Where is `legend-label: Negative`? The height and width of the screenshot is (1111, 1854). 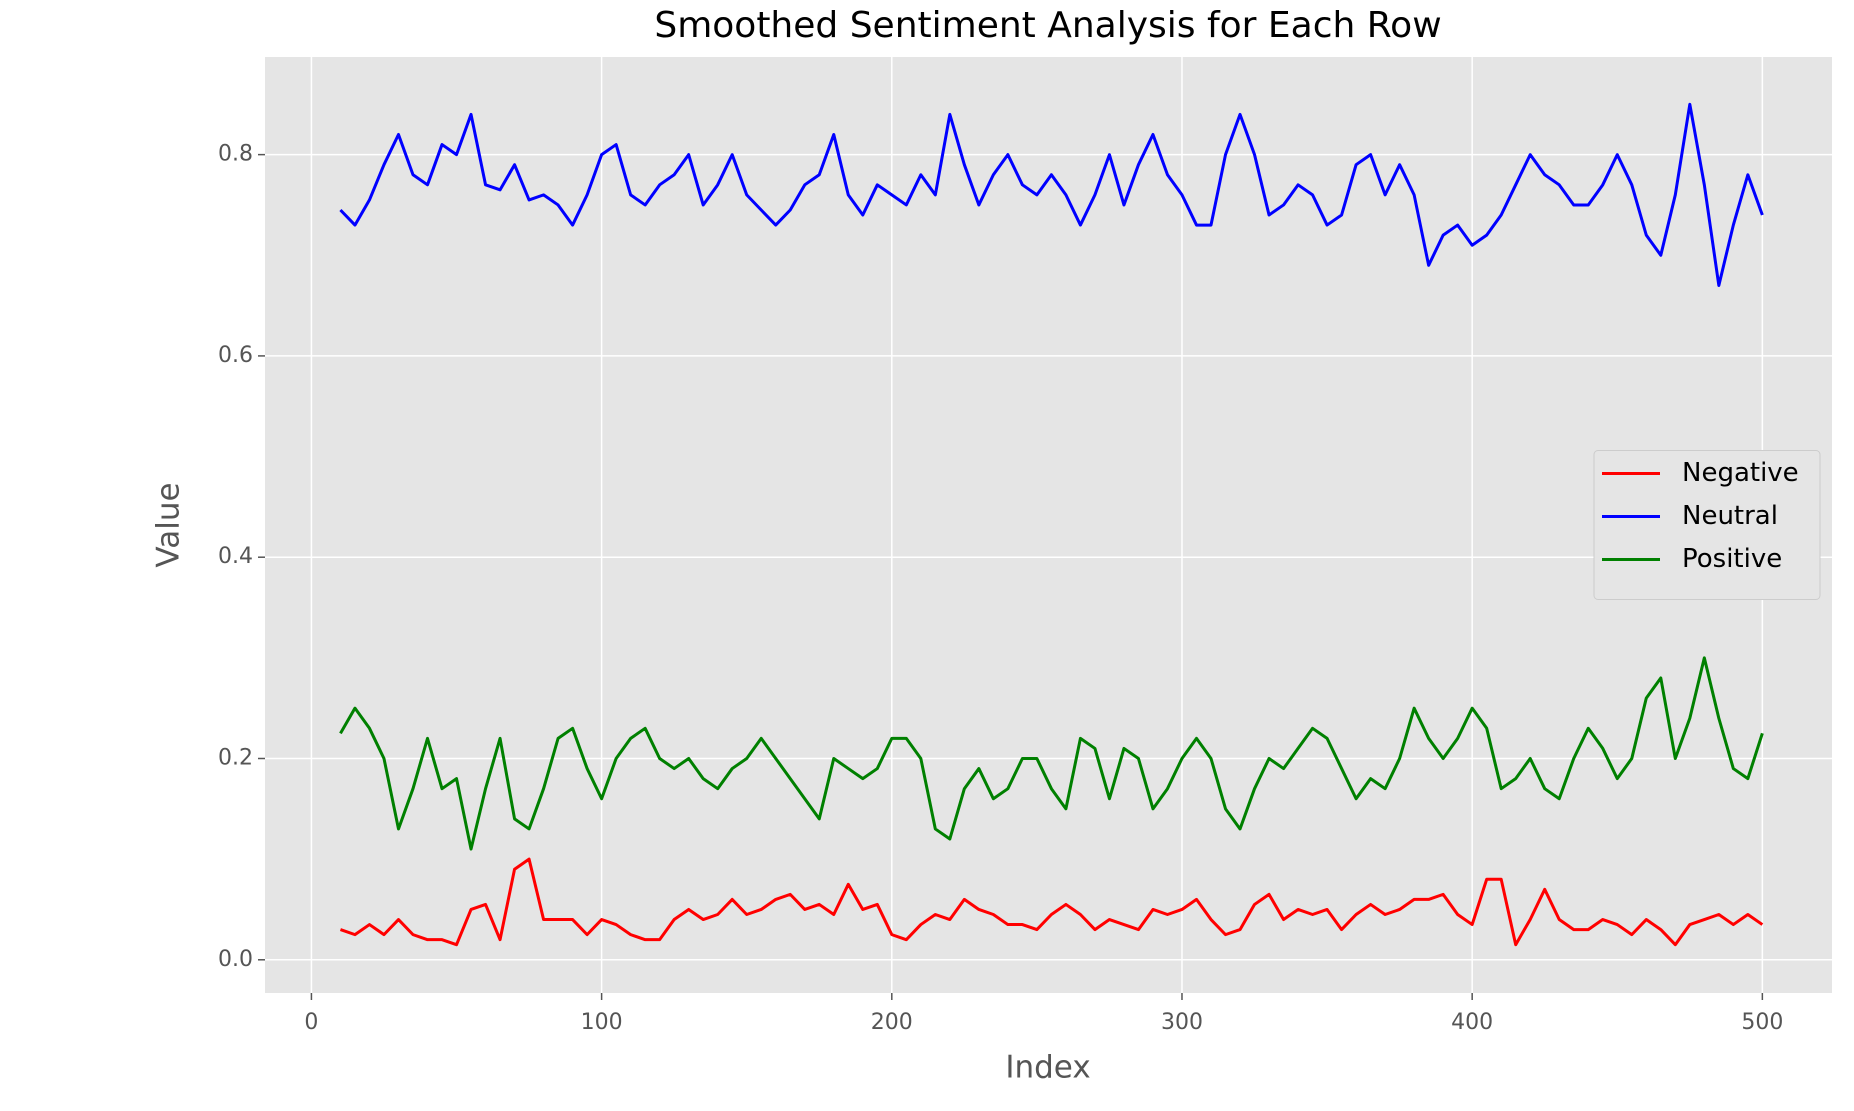 legend-label: Negative is located at coordinates (1740, 473).